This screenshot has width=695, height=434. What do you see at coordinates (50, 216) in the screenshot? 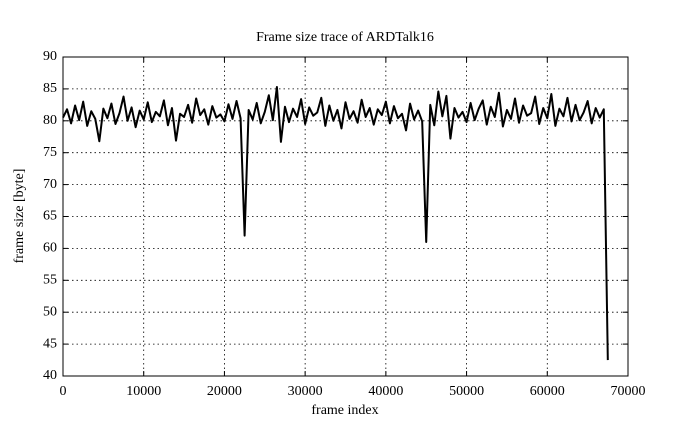
I see `y-tick-label: 65` at bounding box center [50, 216].